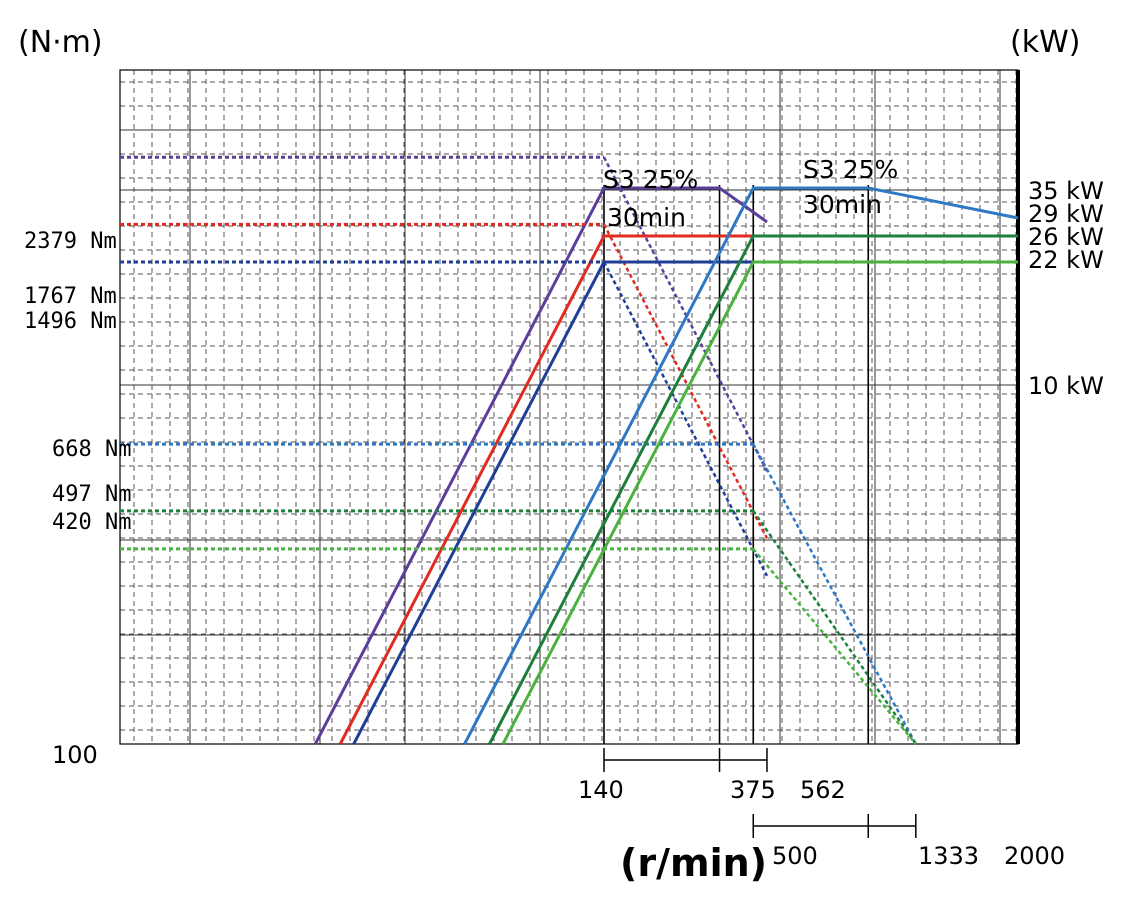 The height and width of the screenshot is (905, 1128). I want to click on y-axis-min-label: 100, so click(75, 755).